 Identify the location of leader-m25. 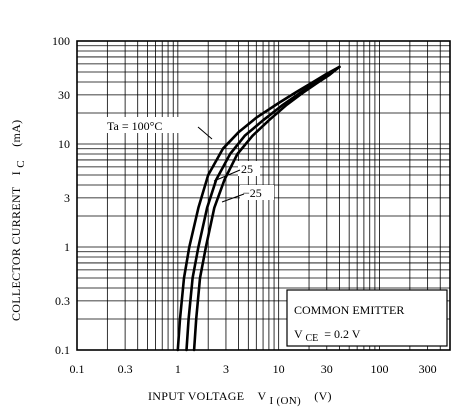
(233, 198).